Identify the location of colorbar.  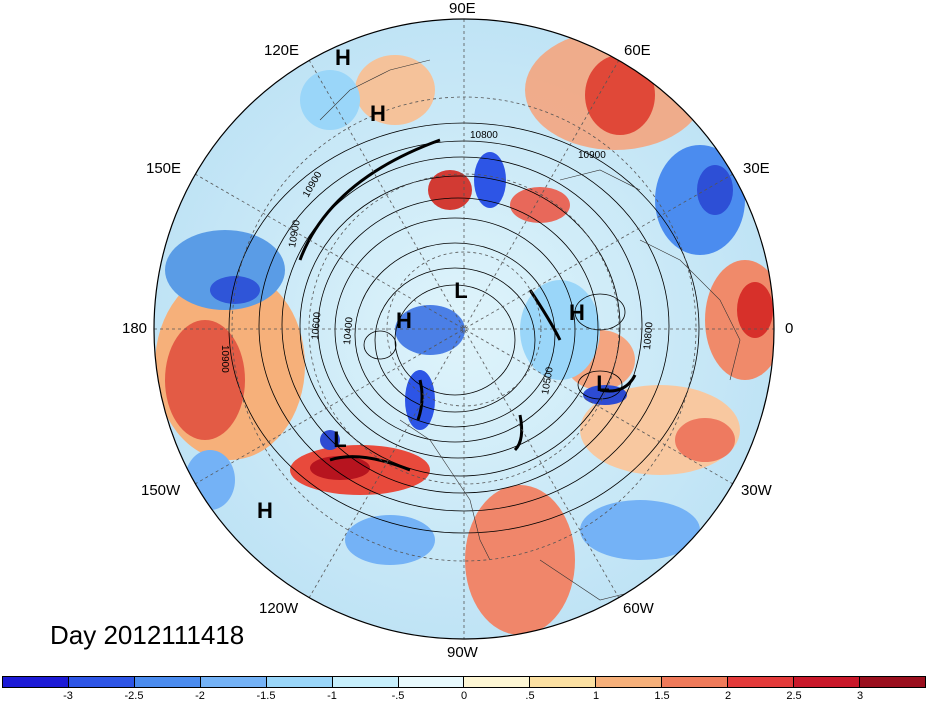
(464, 682).